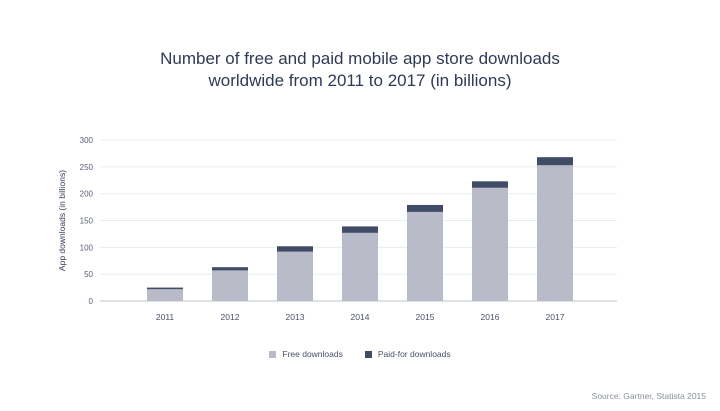 The image size is (720, 411). Describe the element at coordinates (273, 354) in the screenshot. I see `legend-swatch-free` at that location.